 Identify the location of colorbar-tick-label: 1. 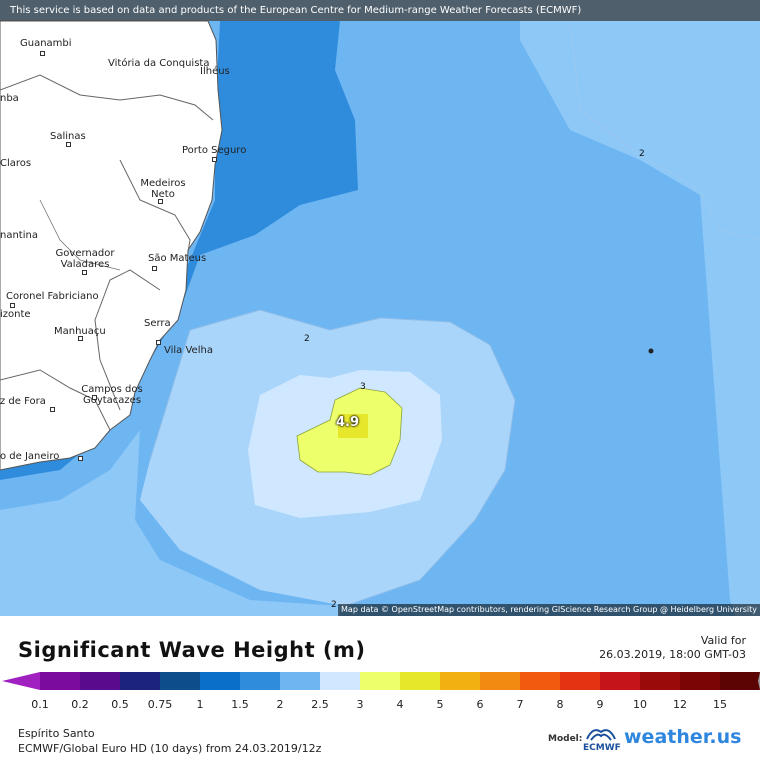
(200, 704).